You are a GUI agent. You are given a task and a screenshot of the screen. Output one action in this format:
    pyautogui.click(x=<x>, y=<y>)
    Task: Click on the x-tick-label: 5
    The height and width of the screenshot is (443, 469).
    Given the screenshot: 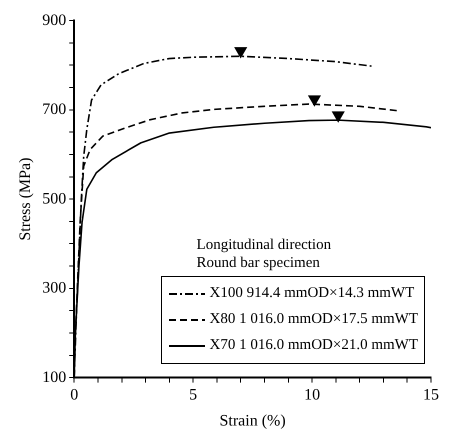 What is the action you would take?
    pyautogui.click(x=193, y=395)
    